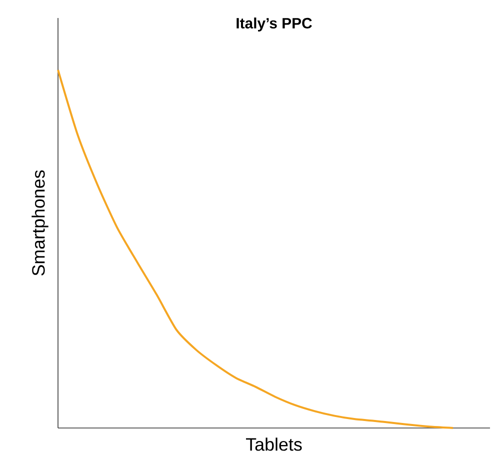 The image size is (498, 470). Describe the element at coordinates (40, 223) in the screenshot. I see `y-axis-title: Smartphones` at that location.